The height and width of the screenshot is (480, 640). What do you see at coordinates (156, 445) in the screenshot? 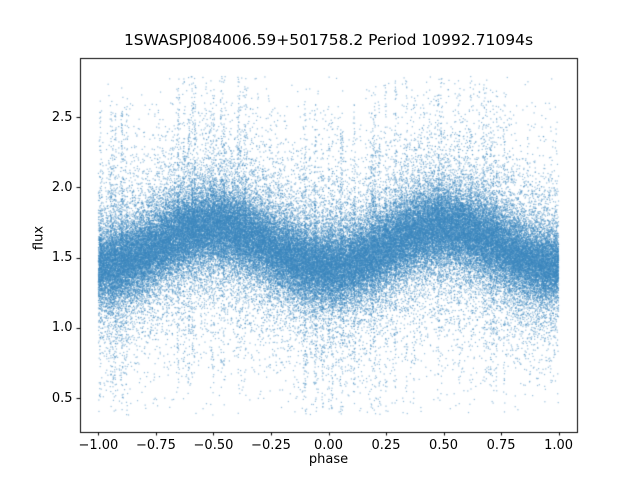
I see `x-tick-label: −0.75` at bounding box center [156, 445].